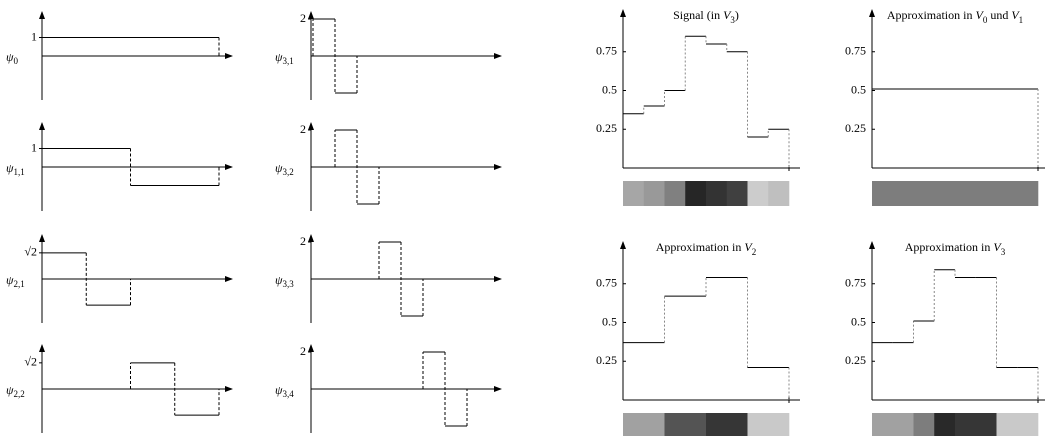 The image size is (1045, 436). I want to click on function-label: ψ2,1, so click(15, 281).